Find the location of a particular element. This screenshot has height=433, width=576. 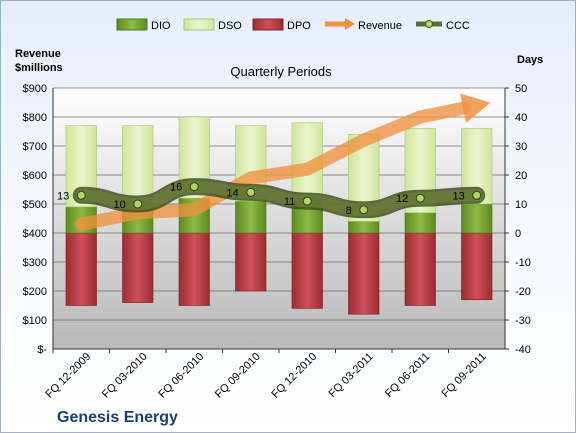

ccc-data-label: 10 is located at coordinates (120, 205).